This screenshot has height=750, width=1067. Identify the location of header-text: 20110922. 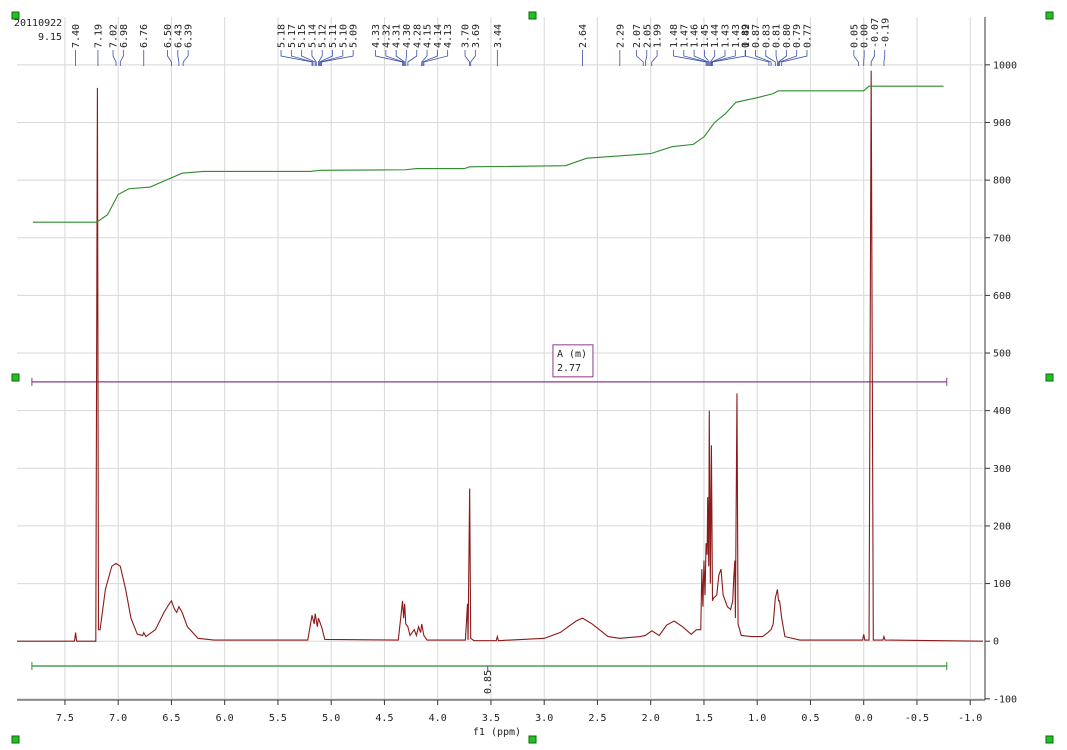
(38, 23).